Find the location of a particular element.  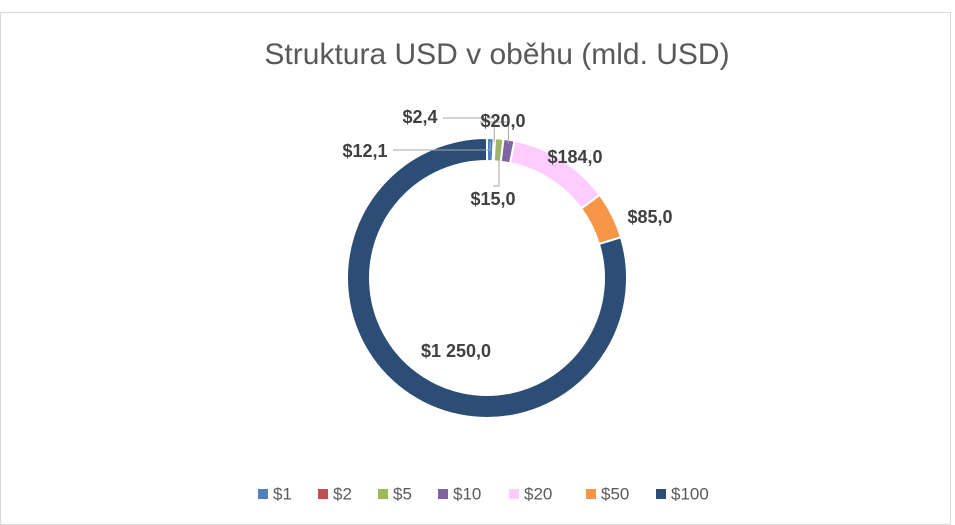

data-label: $85,0 is located at coordinates (649, 217).